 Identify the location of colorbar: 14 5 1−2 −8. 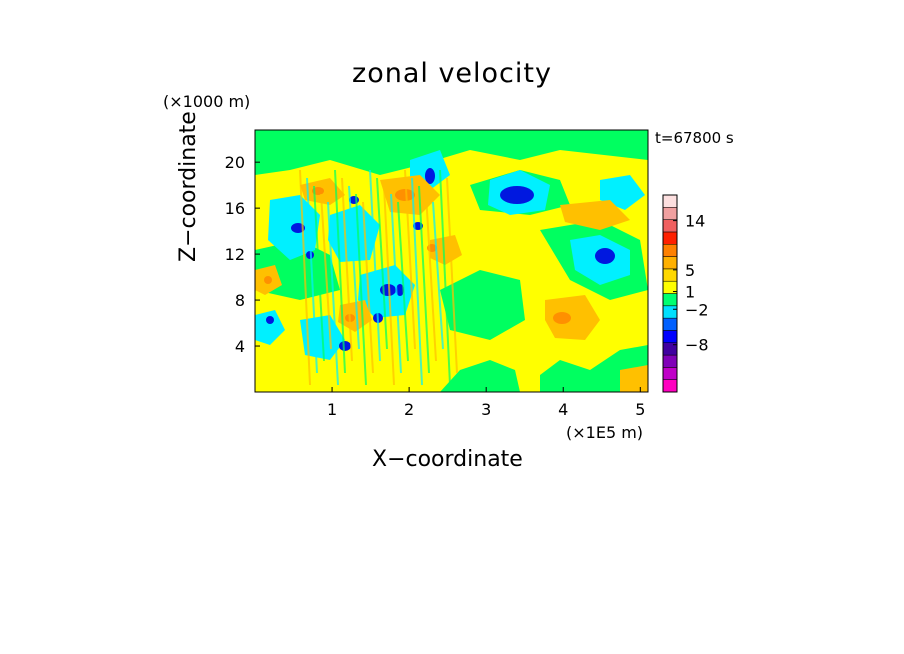
(685, 293).